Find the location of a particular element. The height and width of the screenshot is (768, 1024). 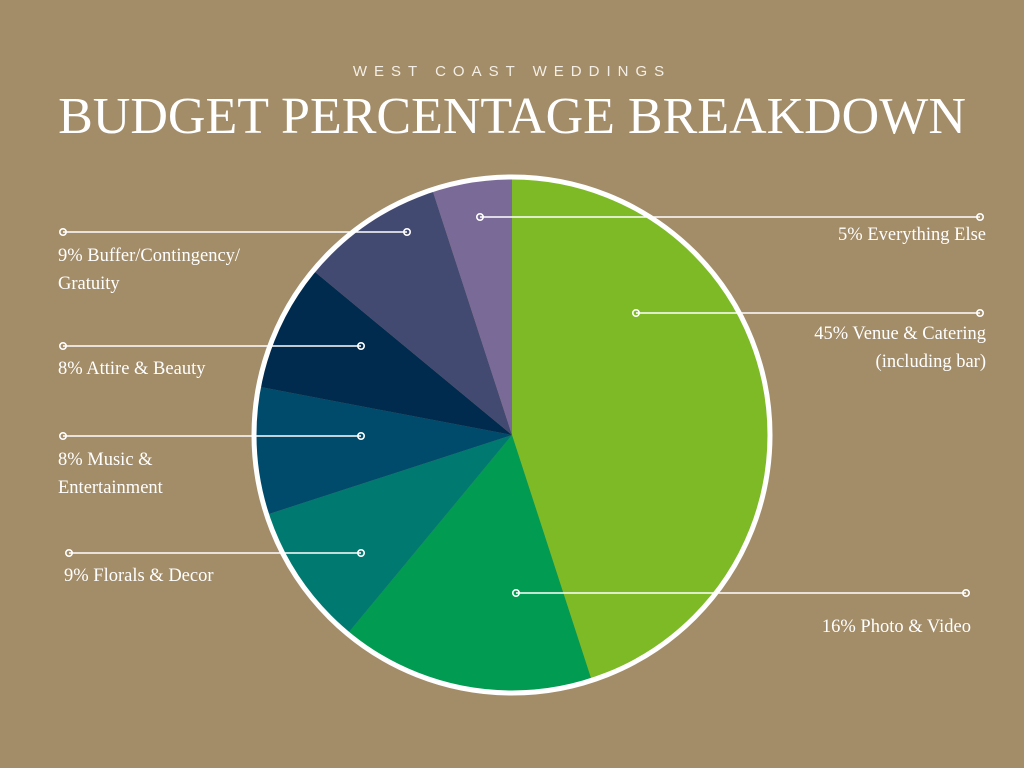

brand-subtitle: WEST COAST WEDDINGS is located at coordinates (512, 71).